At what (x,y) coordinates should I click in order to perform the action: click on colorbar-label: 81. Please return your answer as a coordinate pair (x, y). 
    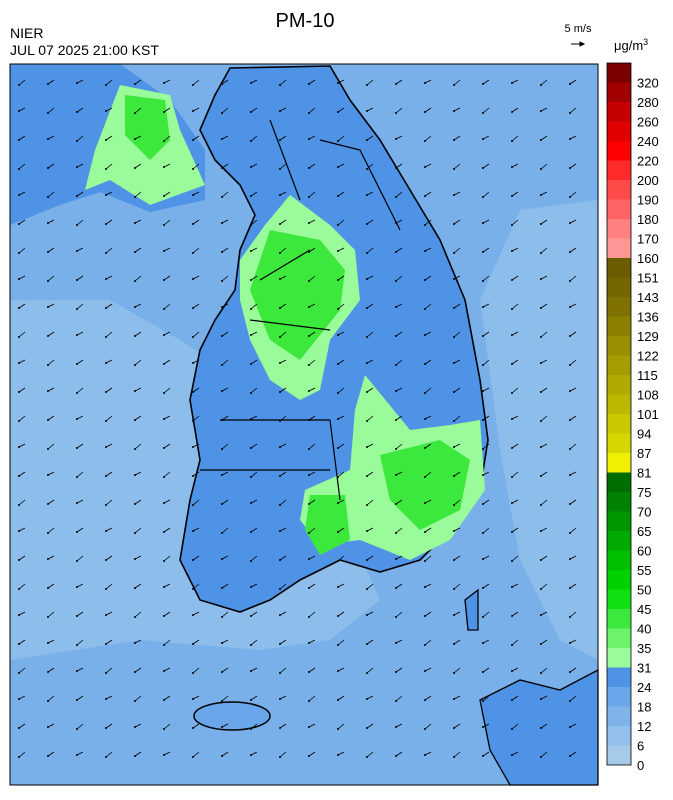
    Looking at the image, I should click on (644, 473).